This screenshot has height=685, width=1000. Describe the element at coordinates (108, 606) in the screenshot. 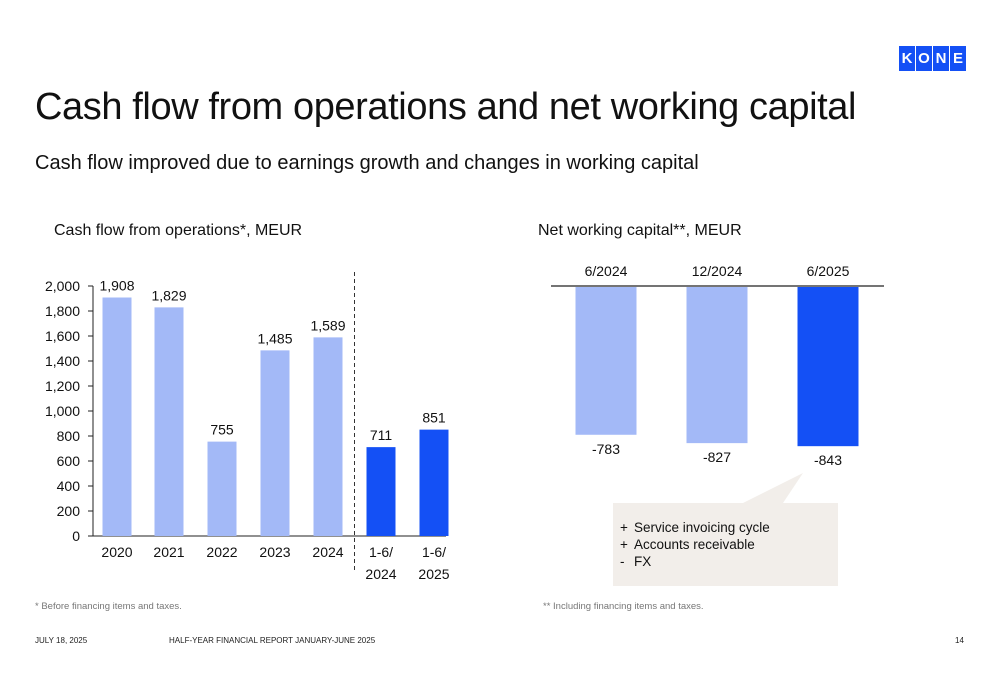

I see `cash-flow-footnote: * Before financing items and taxes.` at that location.